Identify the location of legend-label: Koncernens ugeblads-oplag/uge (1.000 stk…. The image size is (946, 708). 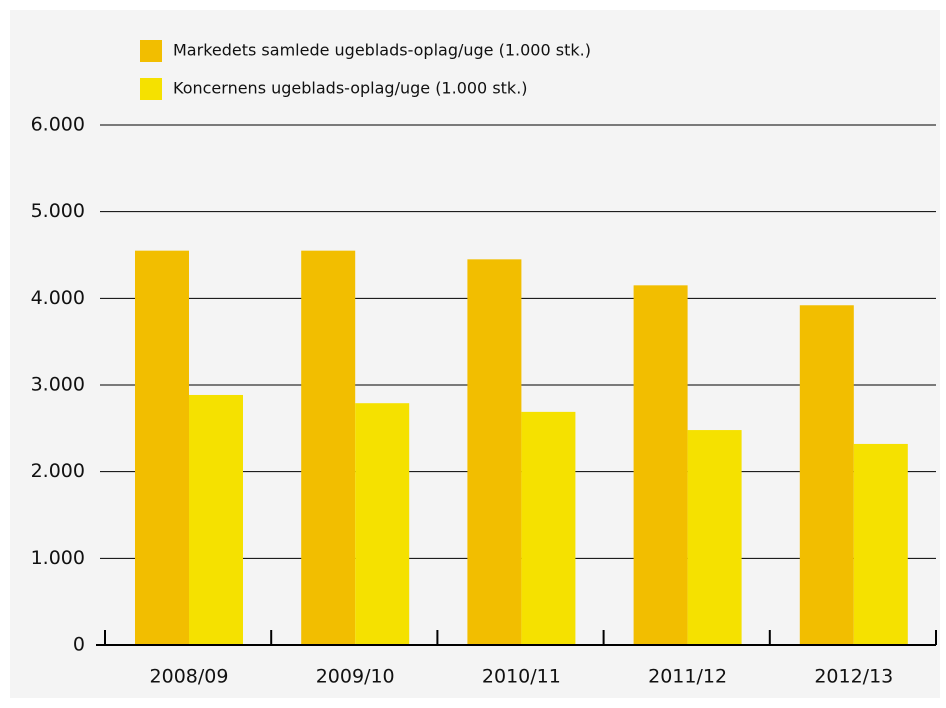
(350, 88).